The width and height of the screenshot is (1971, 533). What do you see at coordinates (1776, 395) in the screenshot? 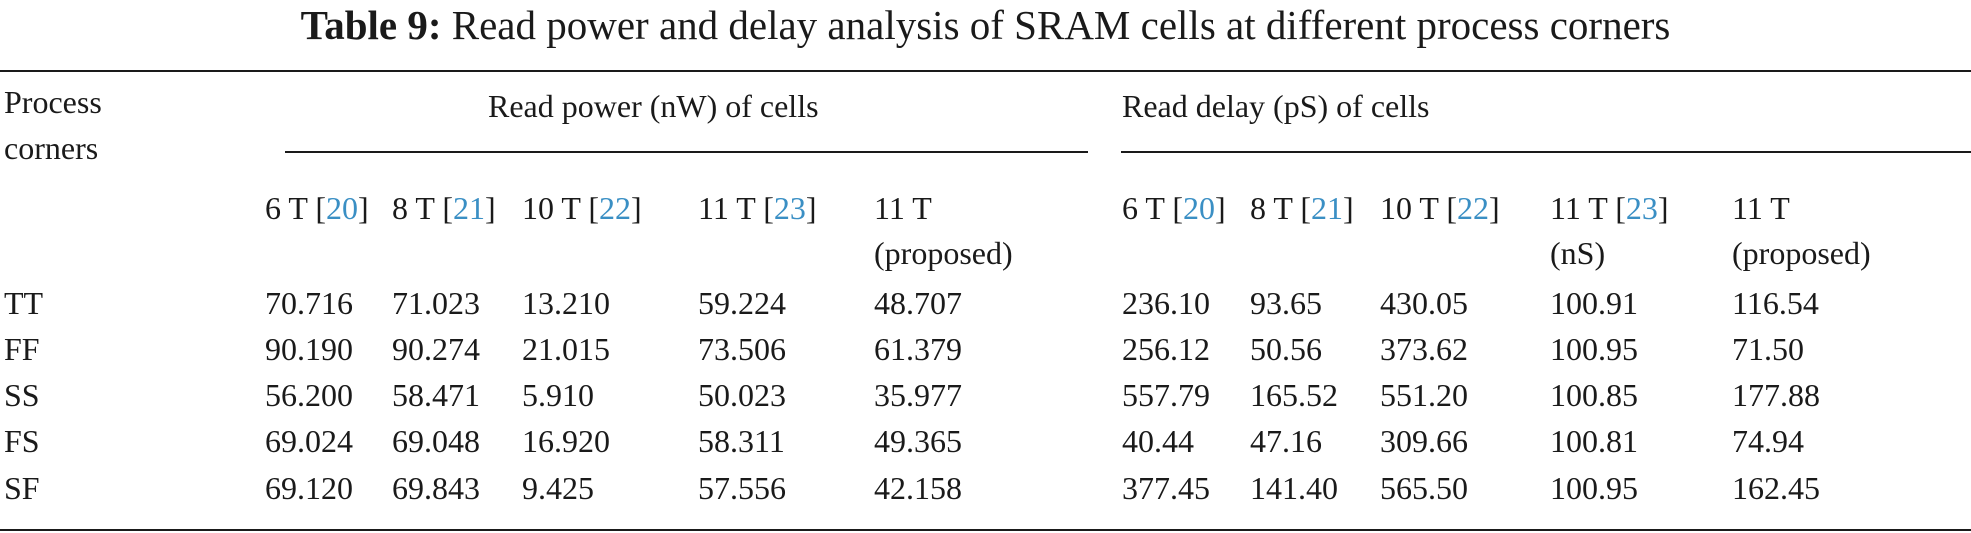
I see `delay-cell: 177.88` at bounding box center [1776, 395].